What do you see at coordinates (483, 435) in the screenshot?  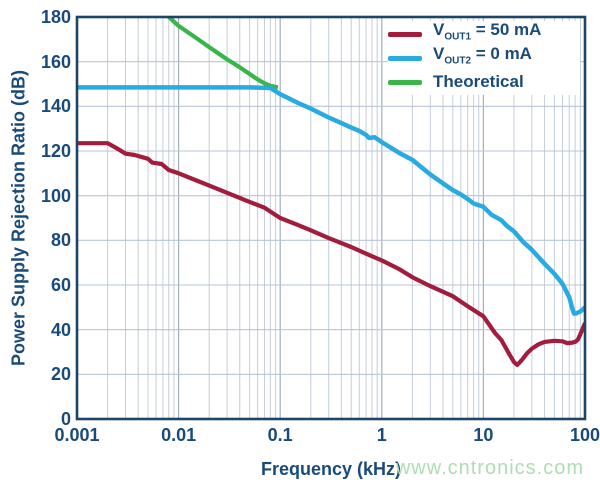 I see `x-tick-label: 10` at bounding box center [483, 435].